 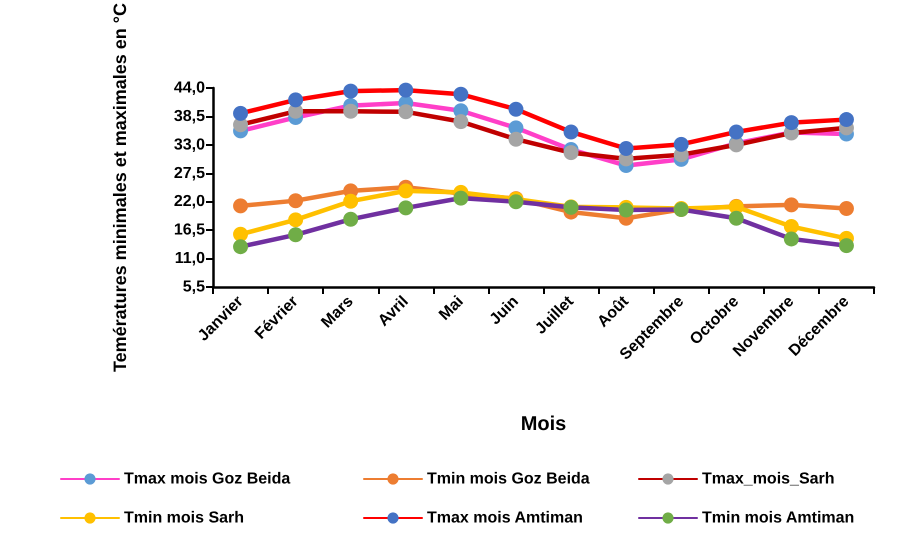 What do you see at coordinates (451, 308) in the screenshot?
I see `x-tick-label: Mai` at bounding box center [451, 308].